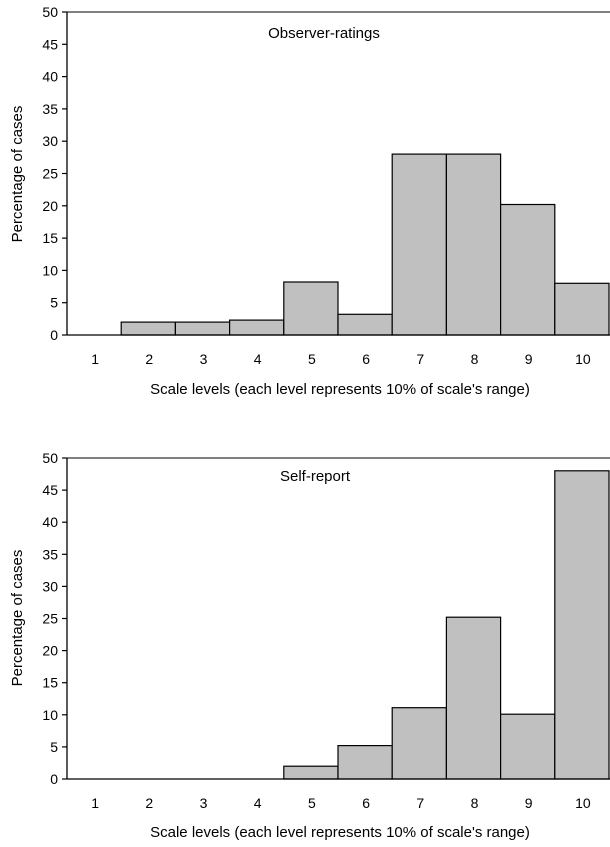 The height and width of the screenshot is (847, 610). What do you see at coordinates (324, 33) in the screenshot?
I see `chart-title: Observer-ratings` at bounding box center [324, 33].